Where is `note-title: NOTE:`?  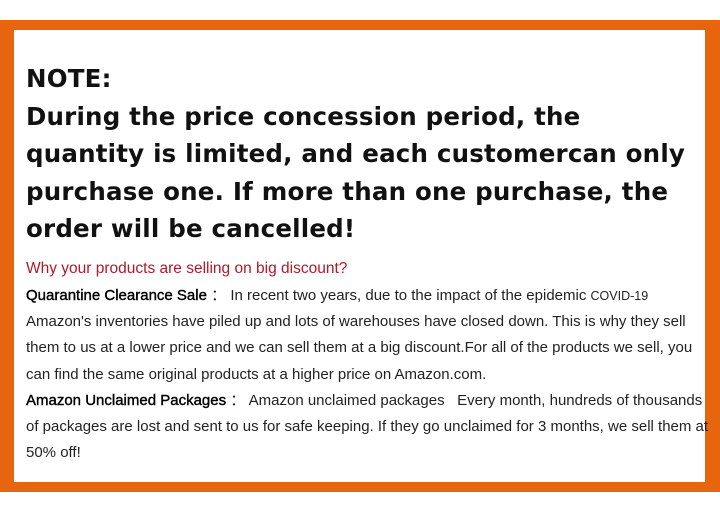
note-title: NOTE: is located at coordinates (69, 78).